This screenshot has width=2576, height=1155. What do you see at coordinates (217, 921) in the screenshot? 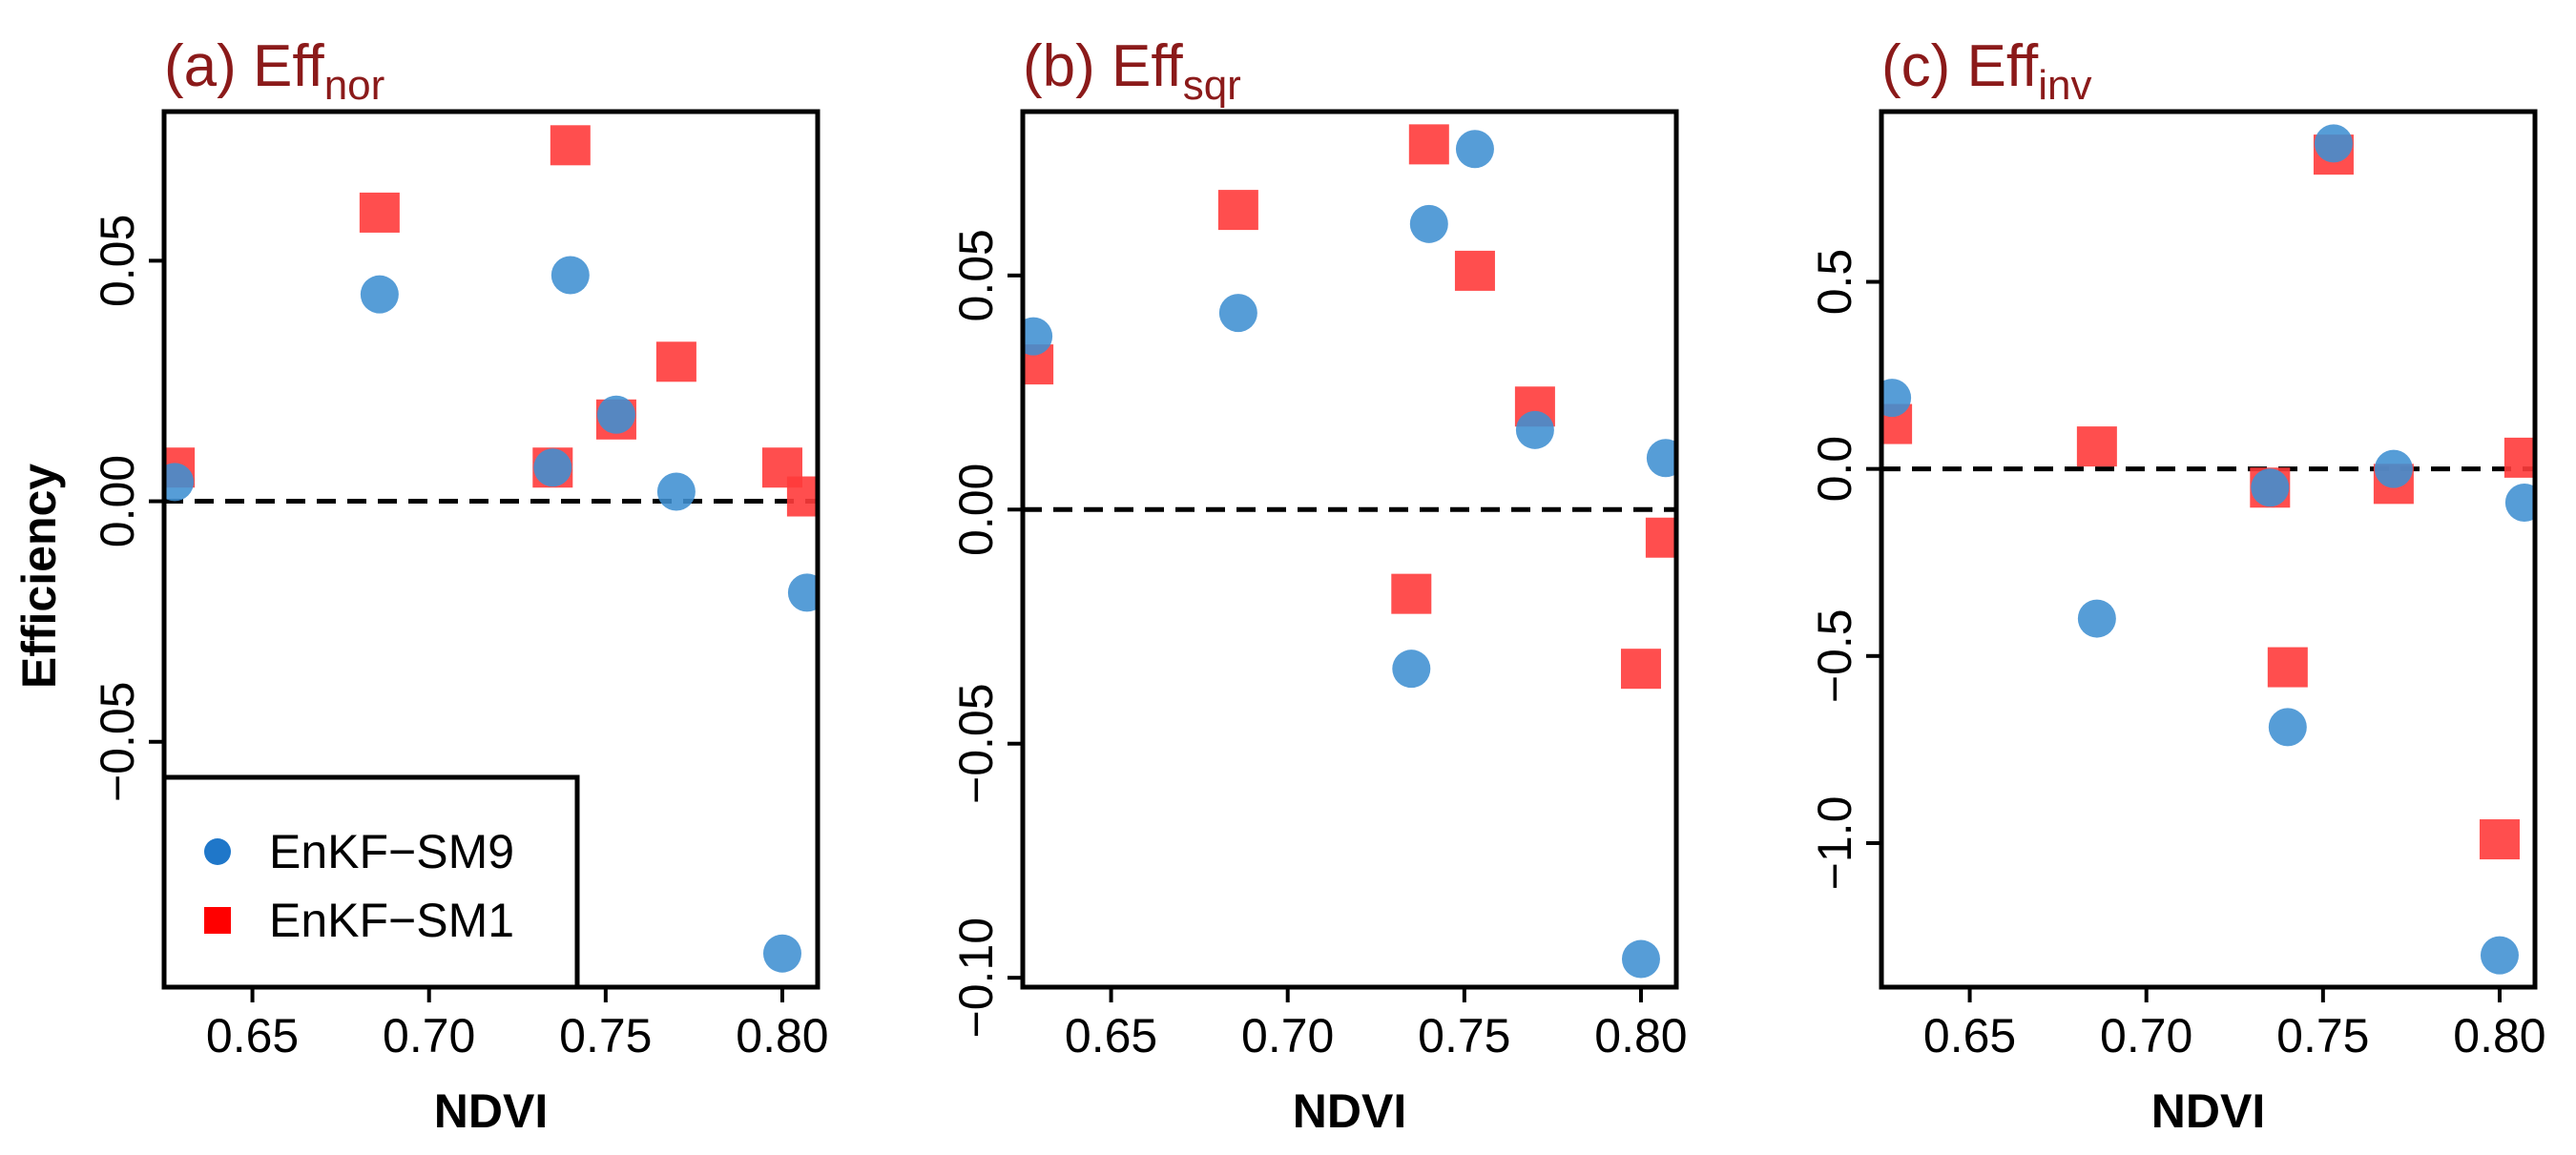
I see `legend-square-icon` at bounding box center [217, 921].